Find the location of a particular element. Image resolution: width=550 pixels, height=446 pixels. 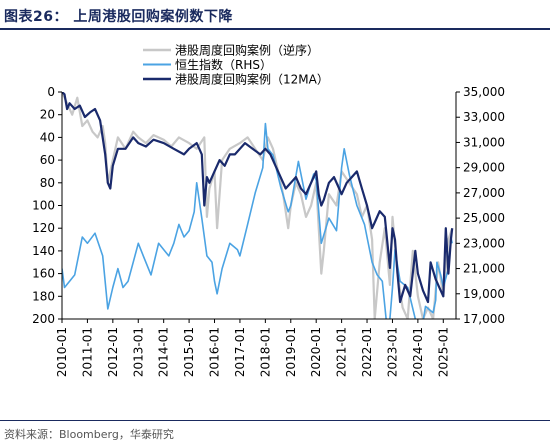

legend: 港股周度回购案例（逆序）恒生指数（RHS）港股周度回购案例（12MA） is located at coordinates (236, 65).